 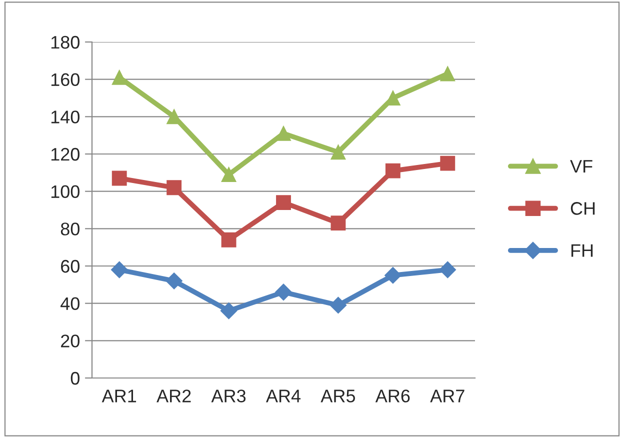 I want to click on x-tick-label: AR5, so click(x=338, y=396).